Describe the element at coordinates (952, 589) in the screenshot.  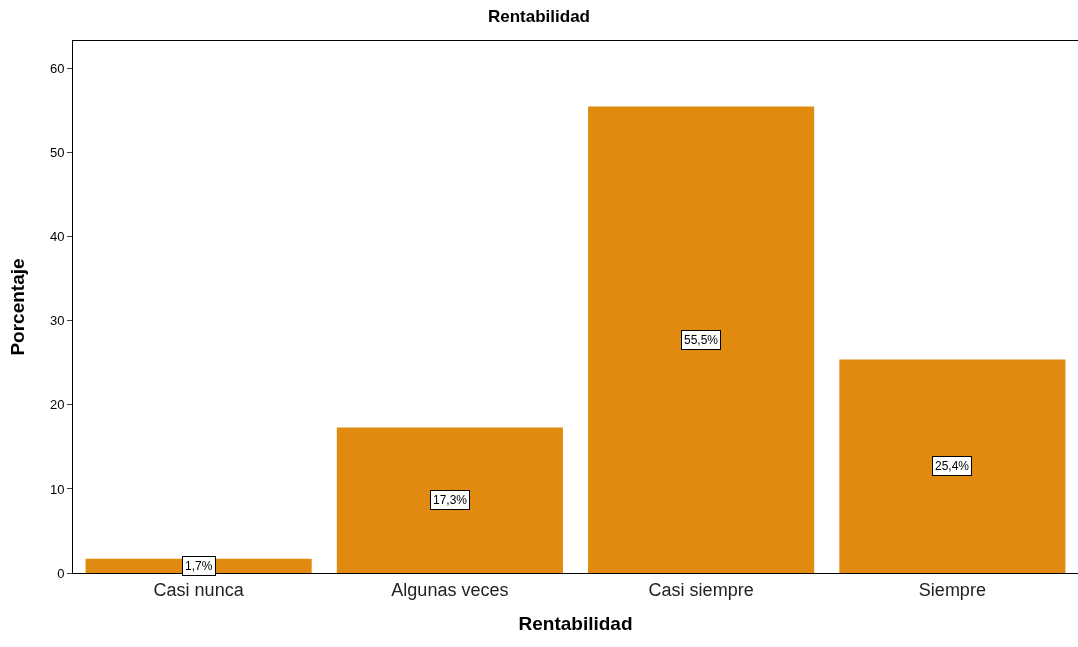
I see `x-tick-label: Siempre` at that location.